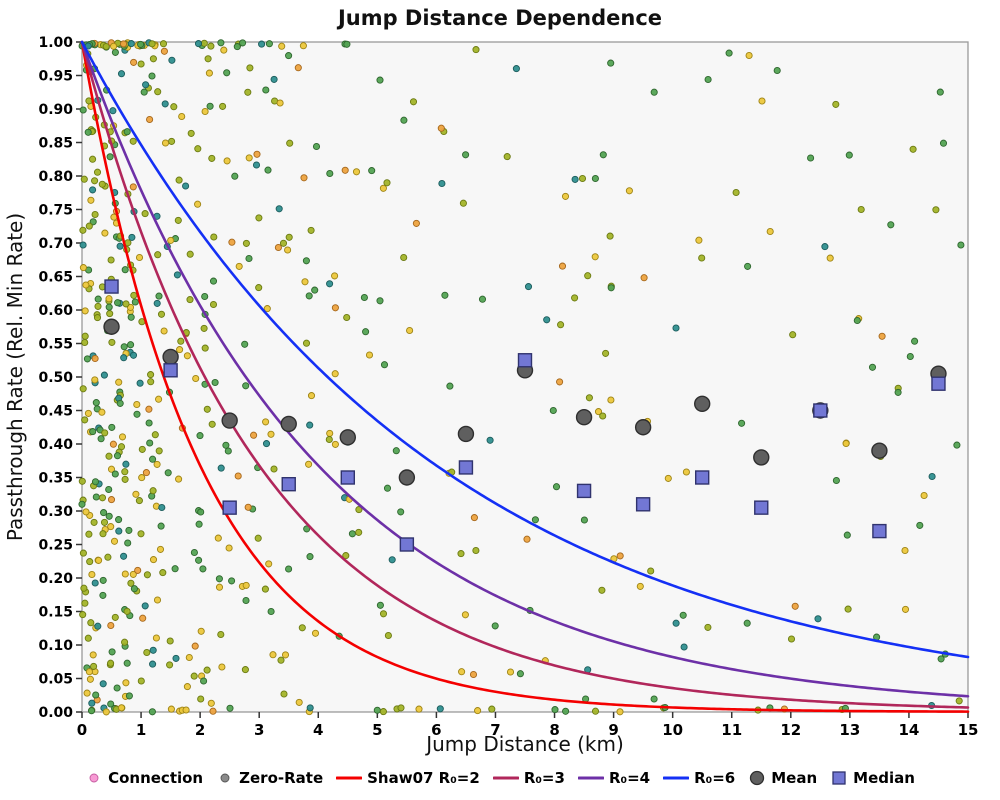 The image size is (1000, 800). I want to click on y-tick-label: 0.25, so click(55, 546).